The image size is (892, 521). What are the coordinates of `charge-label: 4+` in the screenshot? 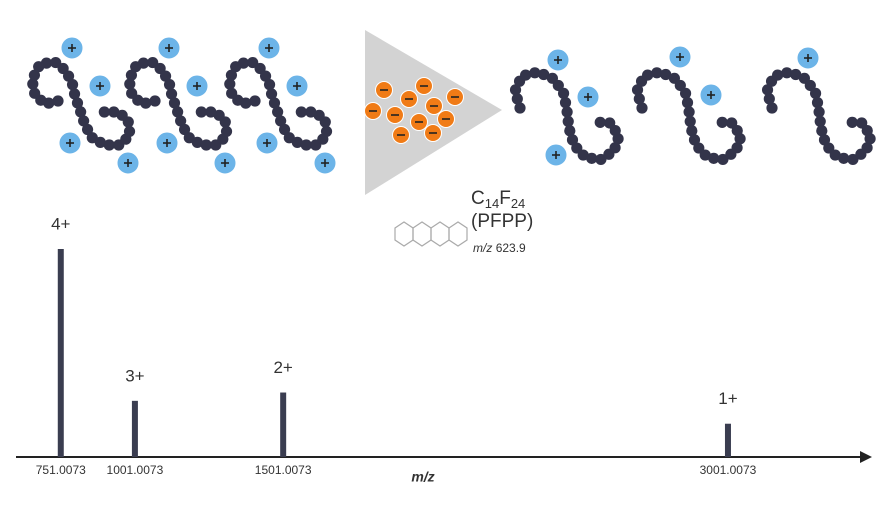 It's located at (60, 223).